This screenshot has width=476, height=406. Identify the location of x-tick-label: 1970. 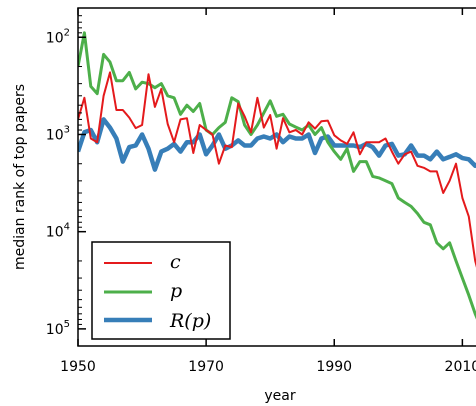
(206, 367).